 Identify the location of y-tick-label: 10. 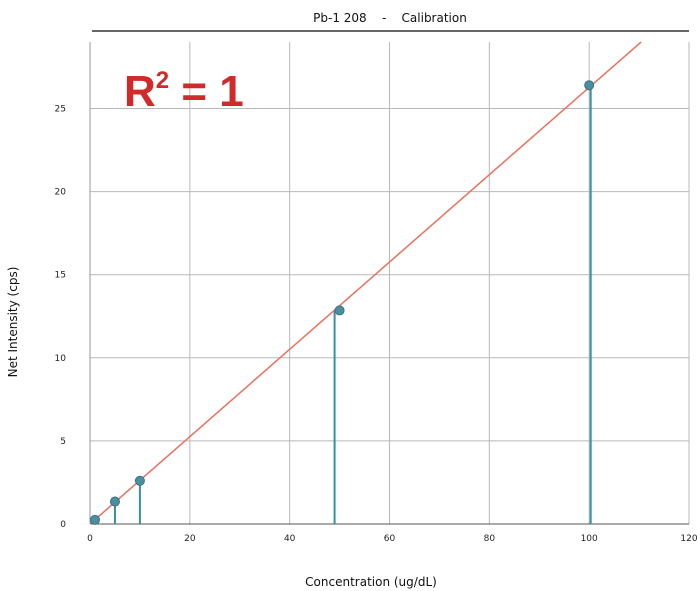
(61, 359).